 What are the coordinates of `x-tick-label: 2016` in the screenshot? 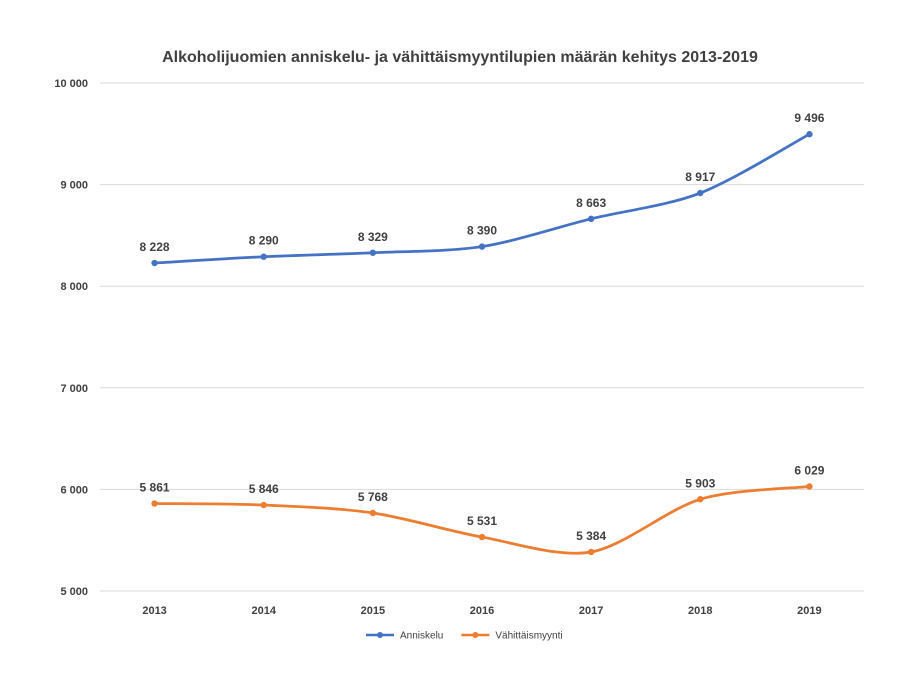 It's located at (482, 611).